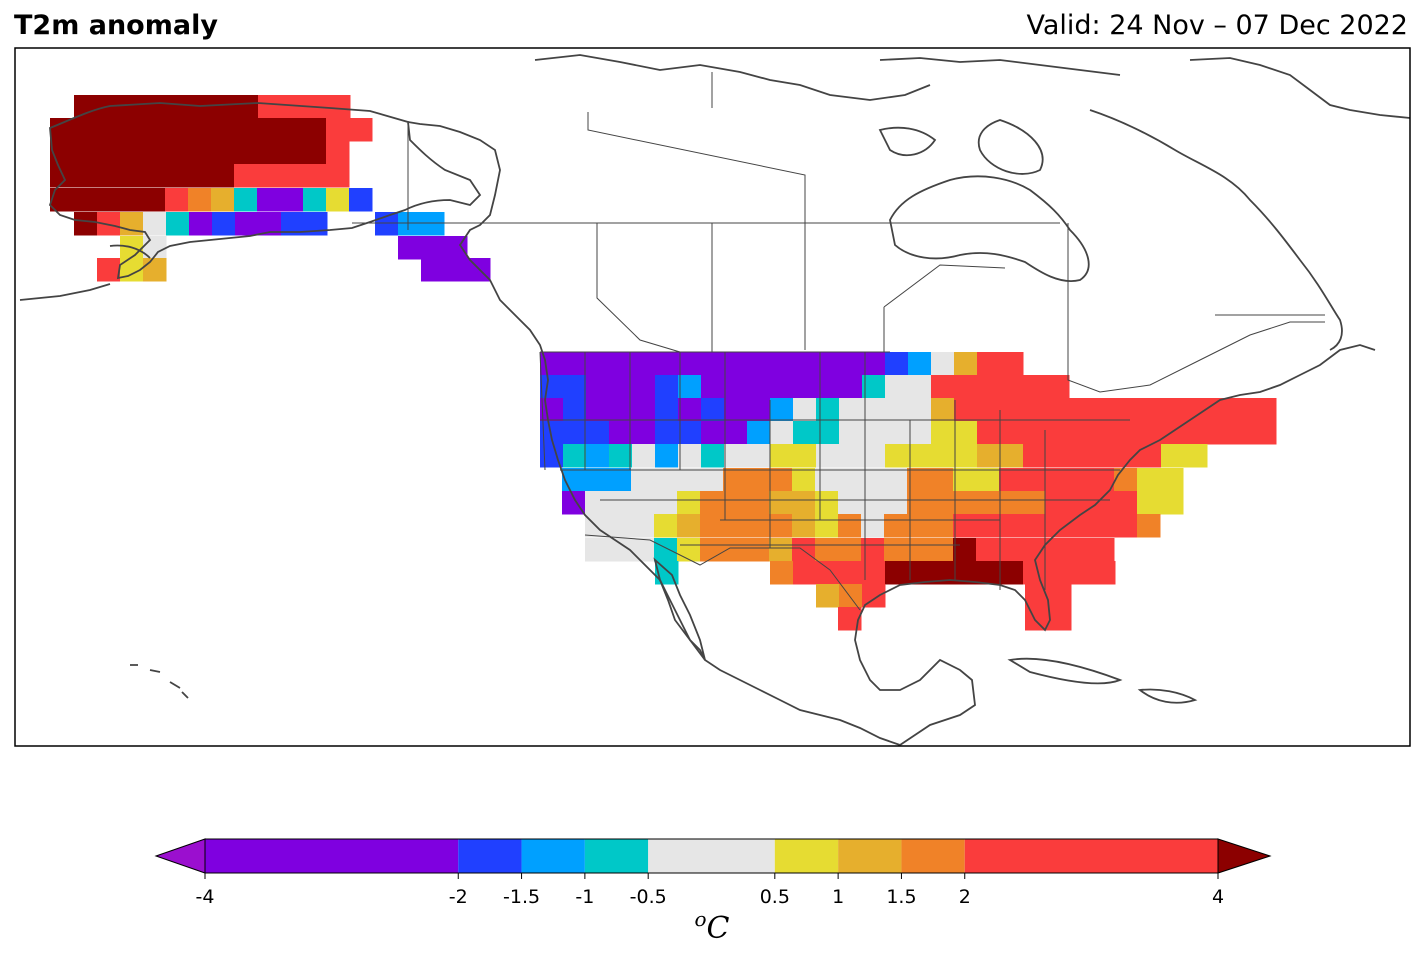  I want to click on colorbar-tick-label: -1.5, so click(521, 897).